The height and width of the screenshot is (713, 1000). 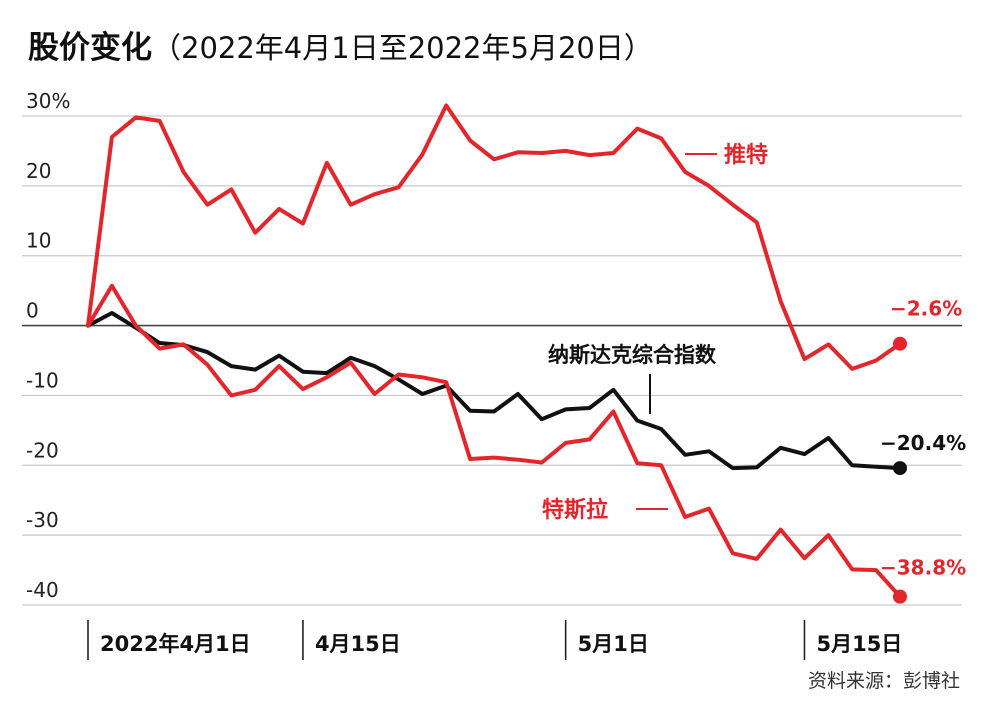 What do you see at coordinates (746, 155) in the screenshot?
I see `series-name-label: 推特` at bounding box center [746, 155].